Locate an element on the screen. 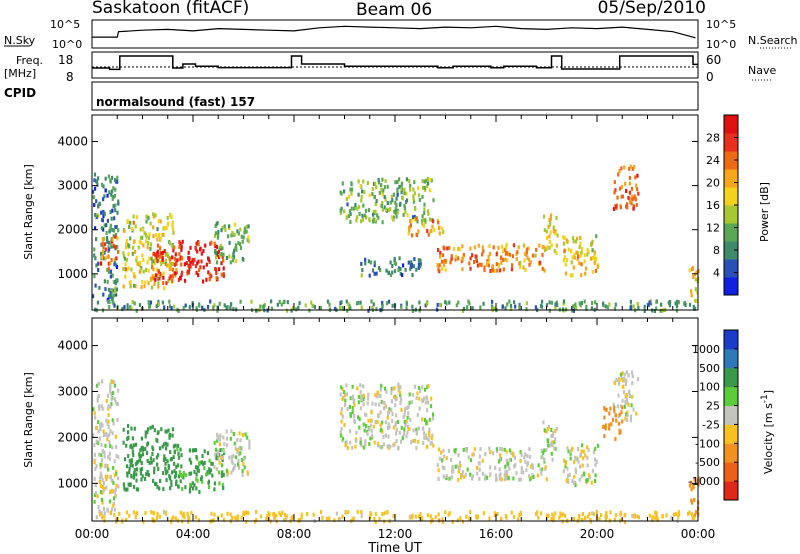 Image resolution: width=800 pixels, height=554 pixels. noise-tick-right-high: 10^5 is located at coordinates (721, 24).